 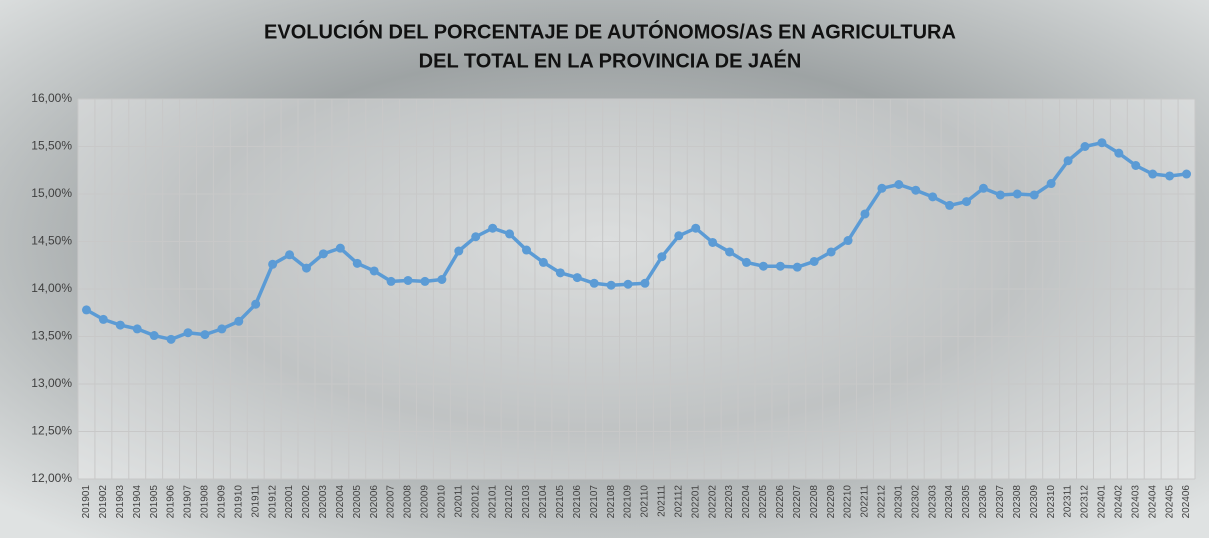 What do you see at coordinates (51, 431) in the screenshot?
I see `y-tick-label: 12,50%` at bounding box center [51, 431].